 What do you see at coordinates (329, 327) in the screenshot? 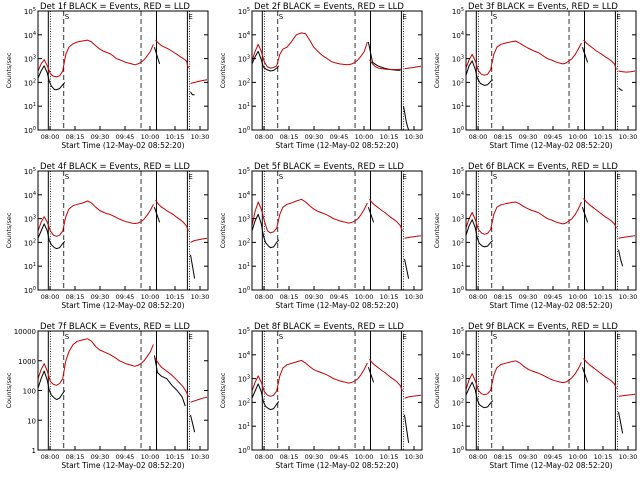
I see `panel-title: Det 8f BLACK = Events, RED = LLD` at bounding box center [329, 327].